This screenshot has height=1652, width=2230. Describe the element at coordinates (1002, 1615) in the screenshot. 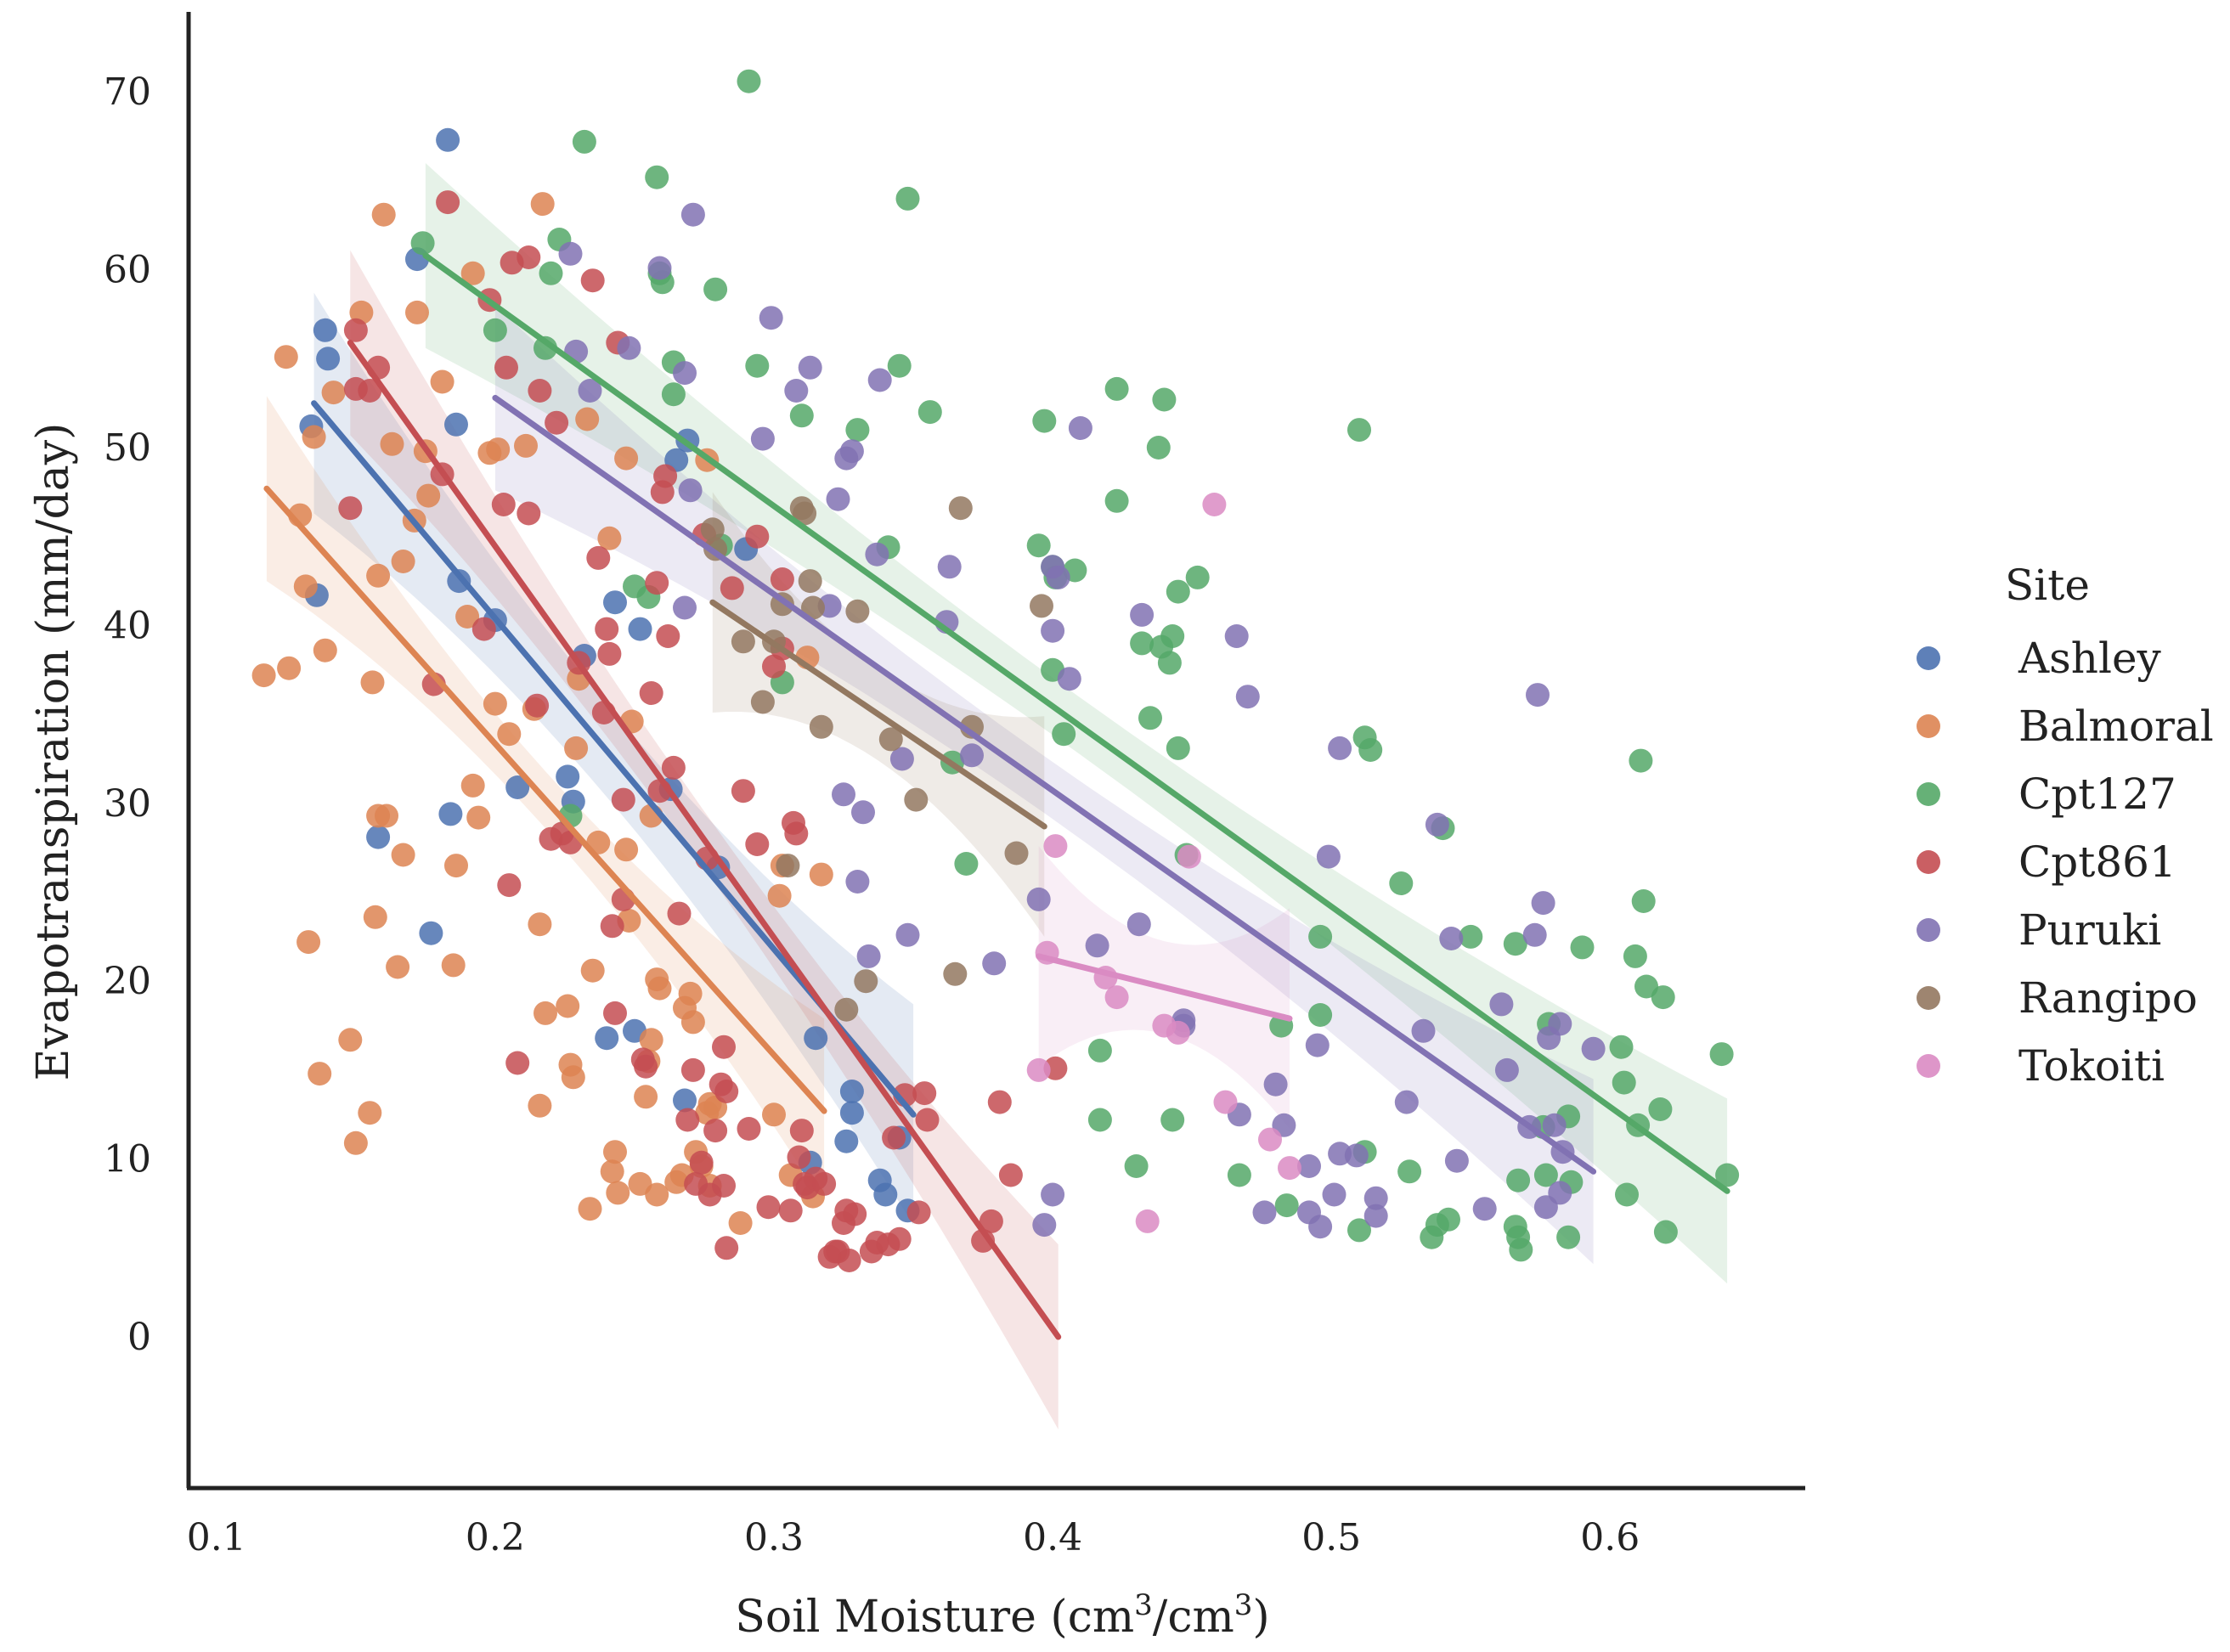

I see `x-axis-label: Soil Moisture (cm3/cm3)` at that location.